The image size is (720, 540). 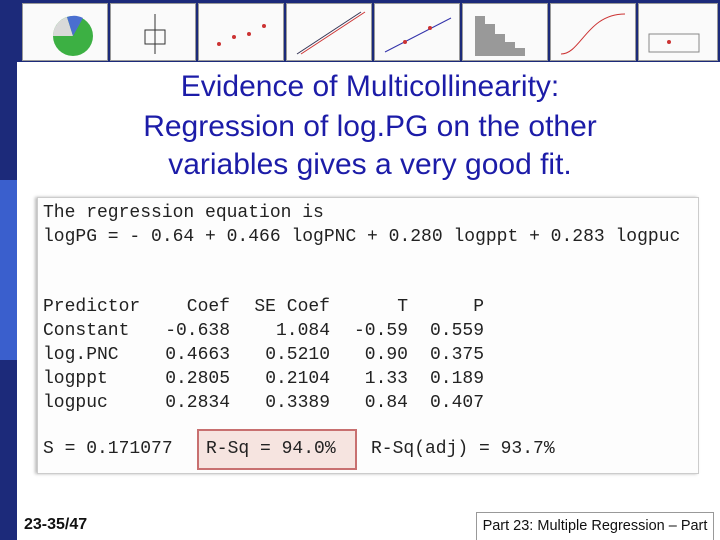 What do you see at coordinates (75, 403) in the screenshot?
I see `predictor-name: logpuc` at bounding box center [75, 403].